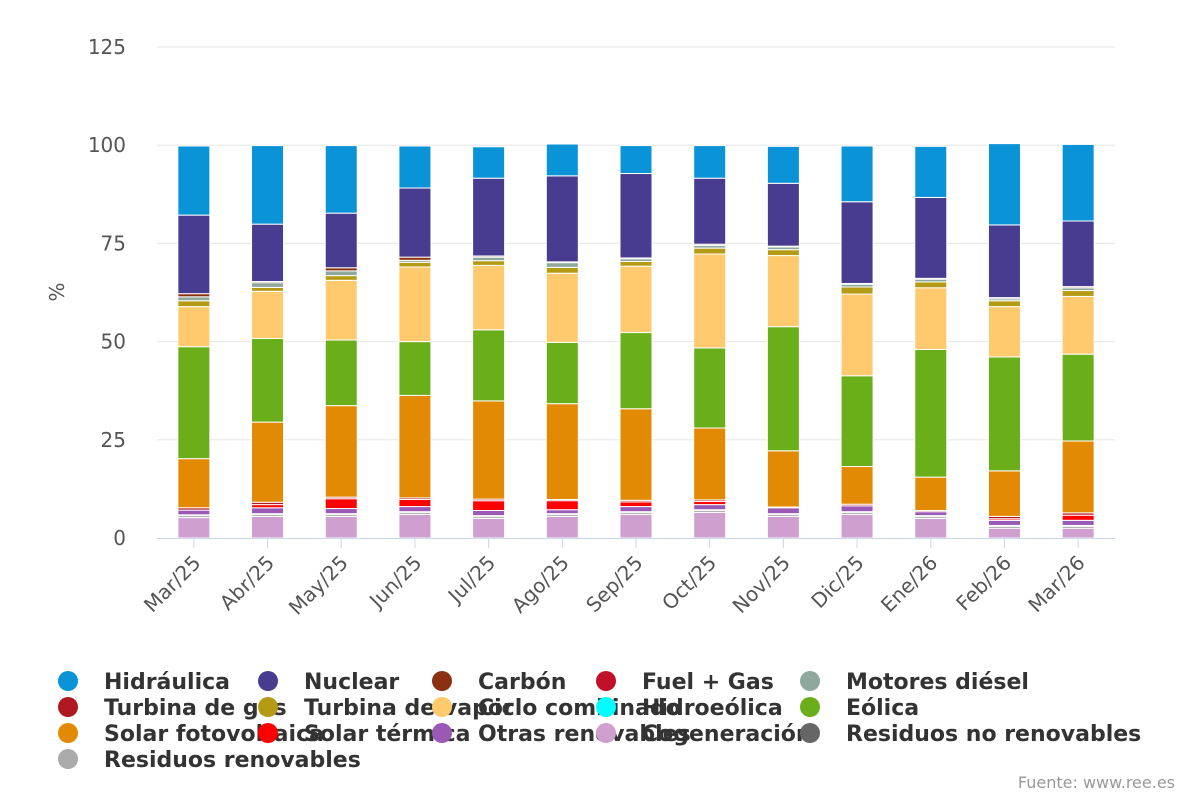 This screenshot has height=796, width=1187. Describe the element at coordinates (191, 734) in the screenshot. I see `legend-item: Solar fotovoltaica` at that location.